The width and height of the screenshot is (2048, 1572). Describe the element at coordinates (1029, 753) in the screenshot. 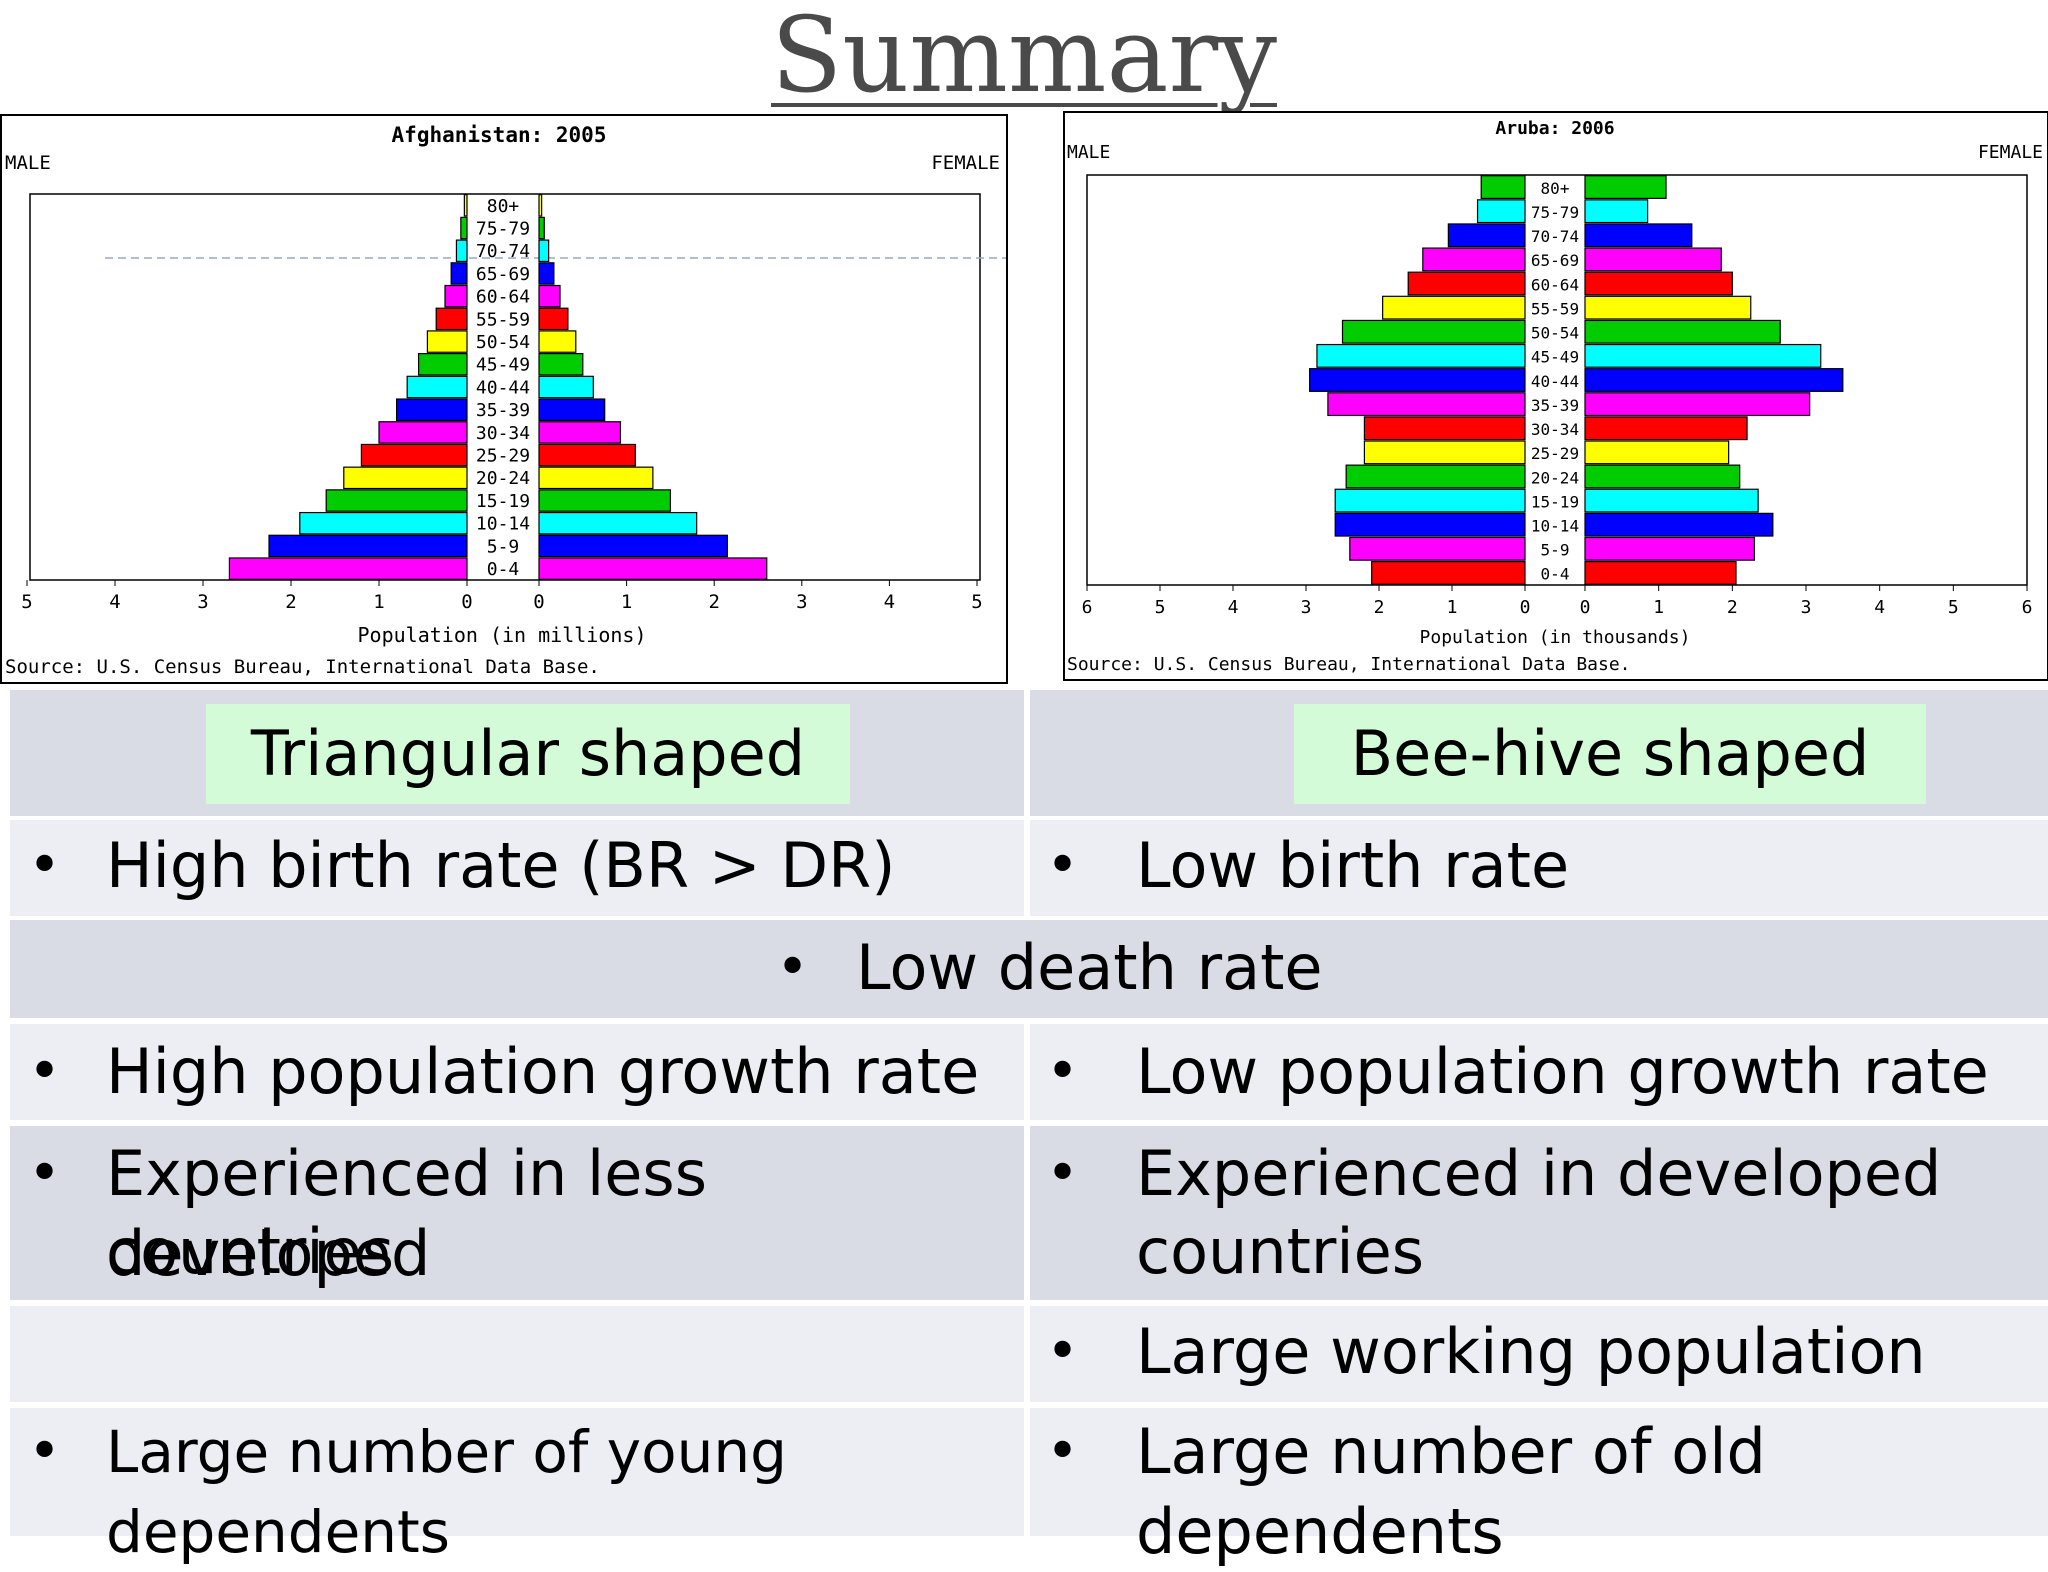

I see `table-row: Triangular shaped Bee-hive shaped` at that location.